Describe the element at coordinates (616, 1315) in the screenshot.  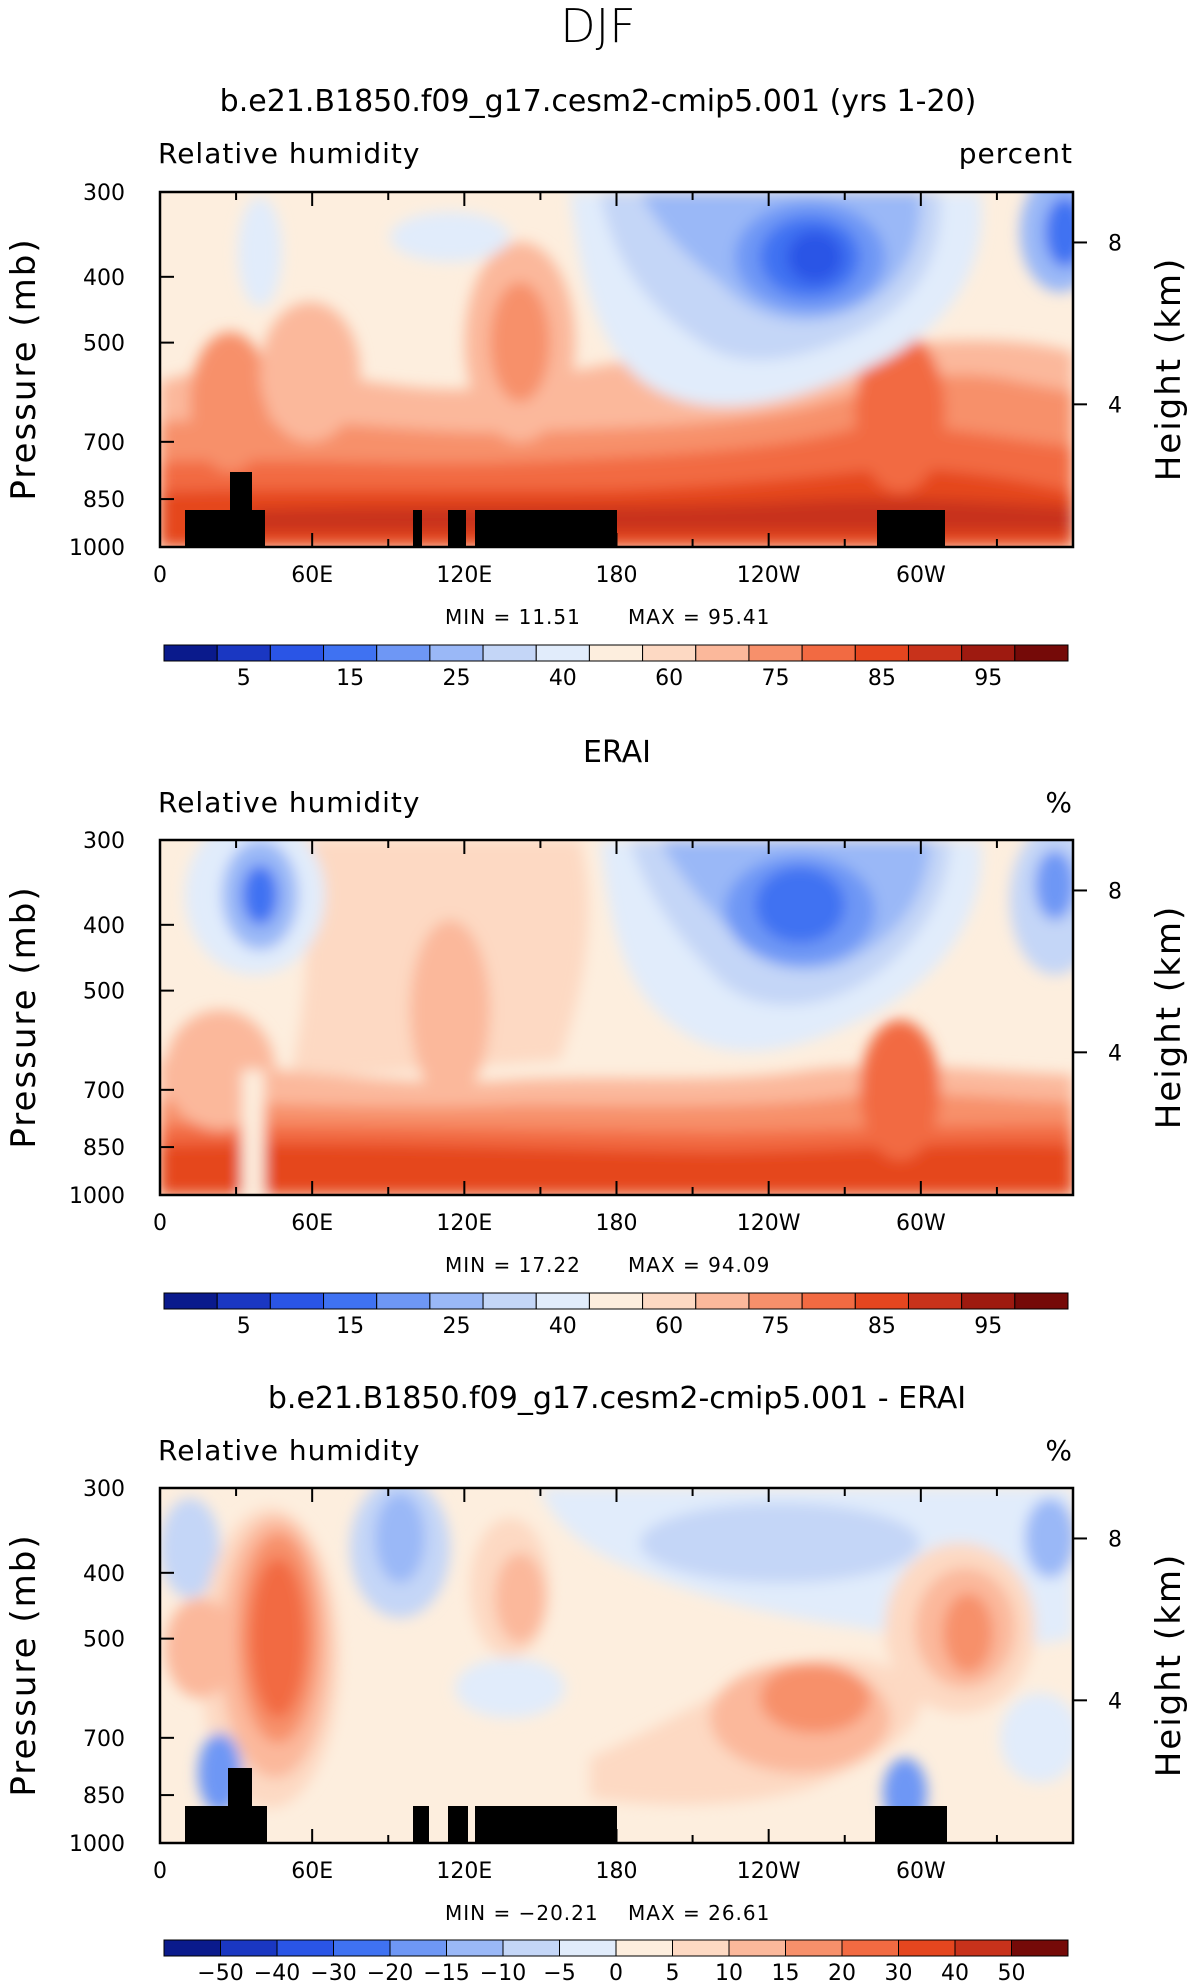
I see `panel-2-colorbar: 5 15 25 40 60 75 85 95` at that location.